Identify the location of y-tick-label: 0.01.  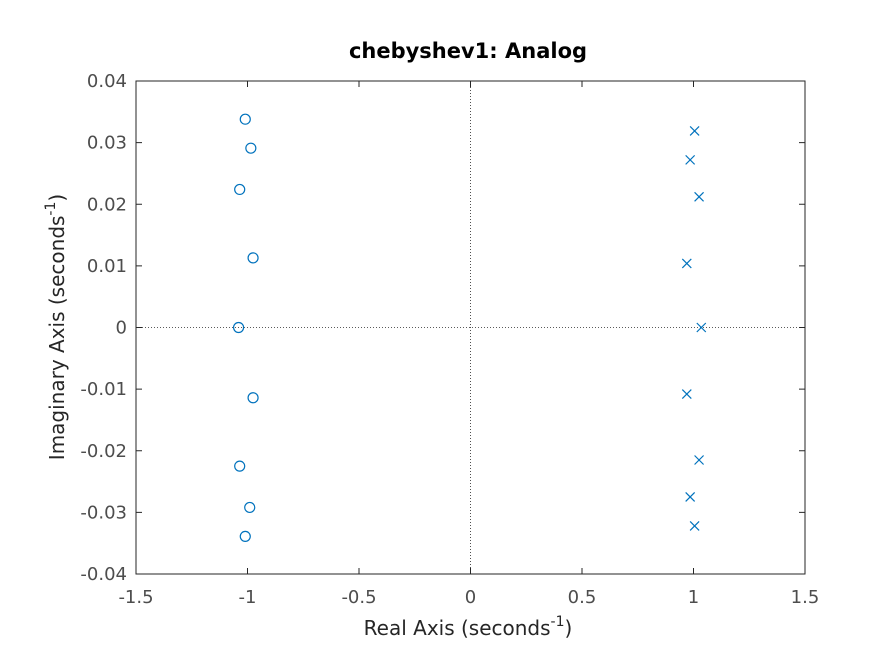
(107, 266).